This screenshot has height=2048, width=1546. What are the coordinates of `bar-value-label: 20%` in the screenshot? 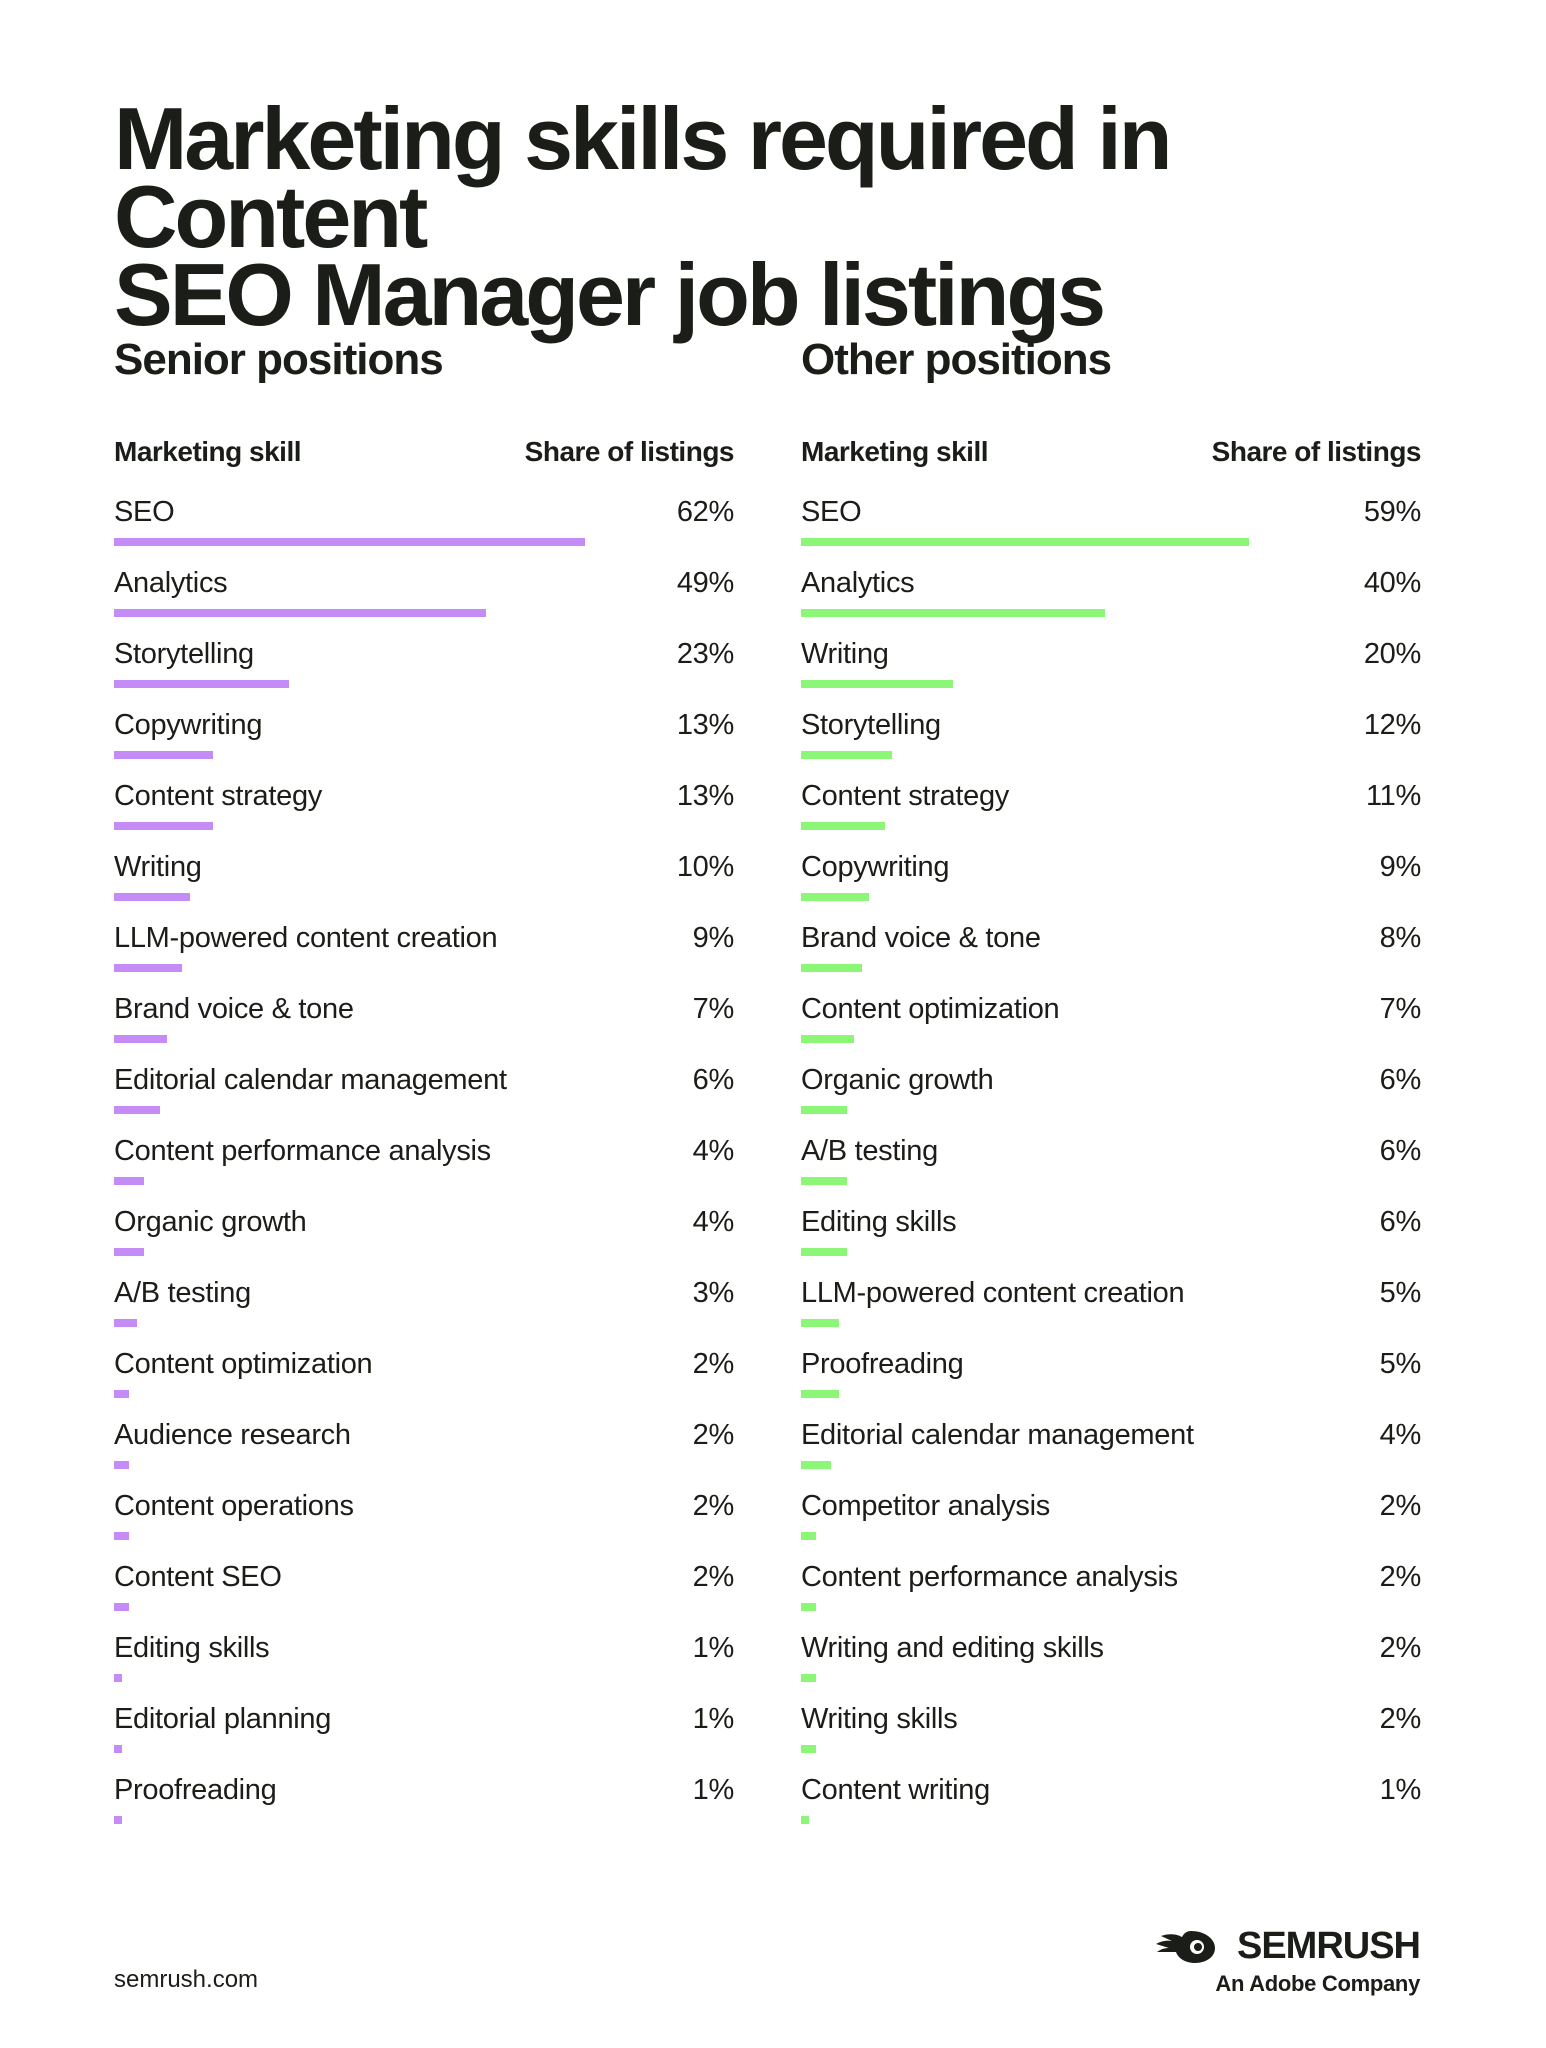 It's located at (1392, 654).